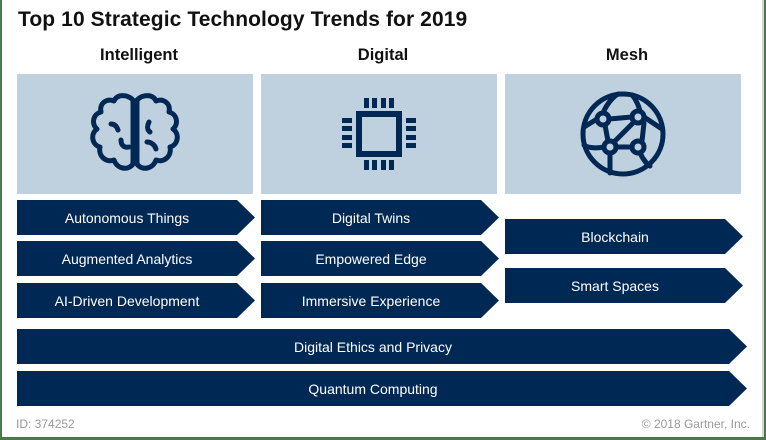 The height and width of the screenshot is (440, 766). What do you see at coordinates (45, 424) in the screenshot?
I see `figure-id: ID: 374252` at bounding box center [45, 424].